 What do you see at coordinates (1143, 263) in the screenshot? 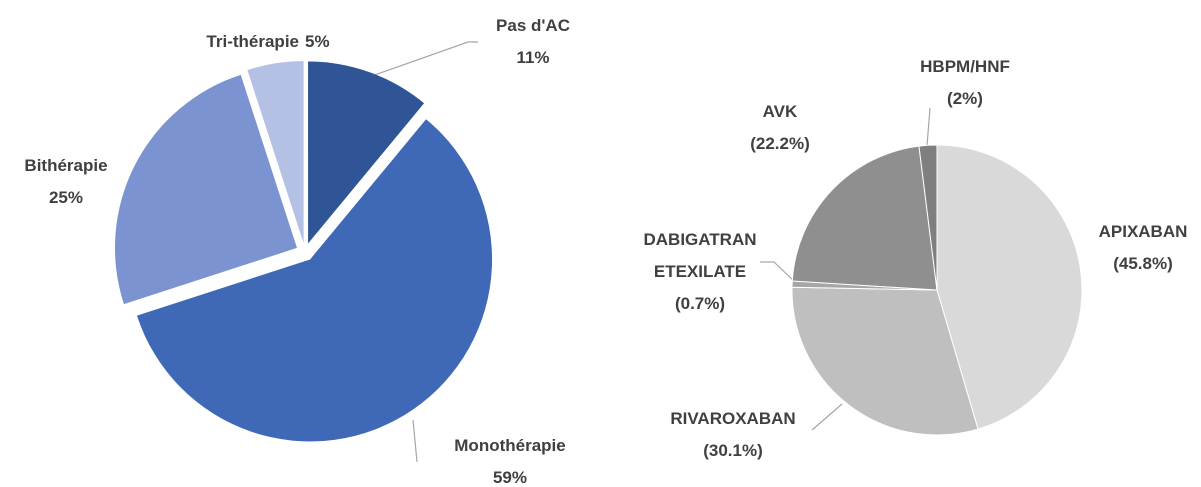
I see `value-label: (45.8%)` at bounding box center [1143, 263].